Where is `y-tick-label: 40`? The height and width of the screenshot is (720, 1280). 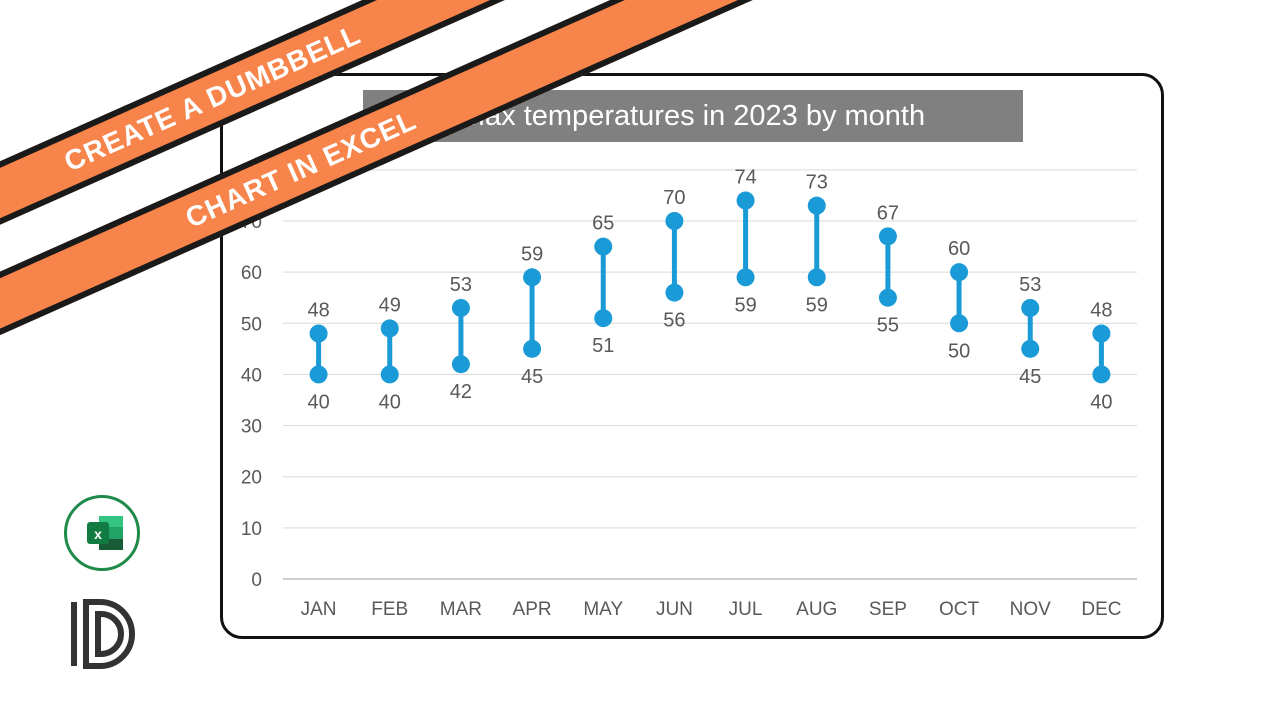
y-tick-label: 40 is located at coordinates (251, 375).